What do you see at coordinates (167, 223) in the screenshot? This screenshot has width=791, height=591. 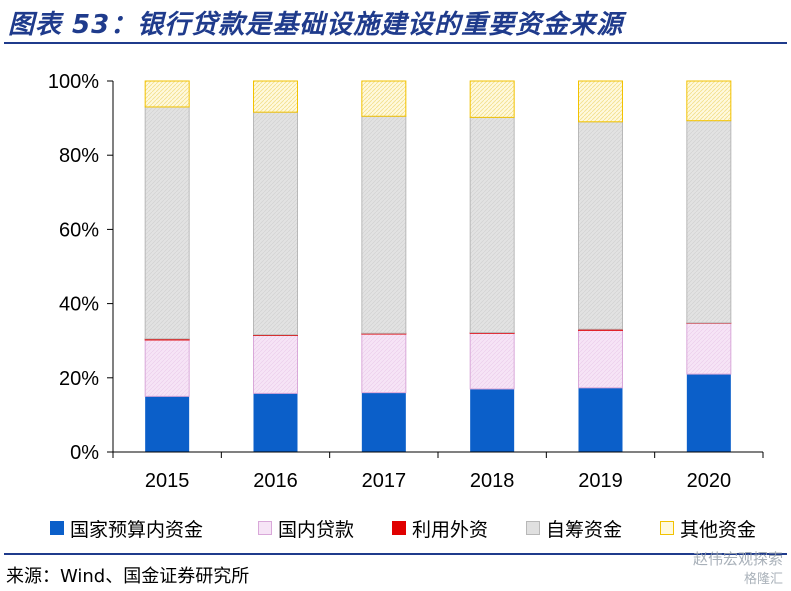 I see `bar-segment-4-2015` at bounding box center [167, 223].